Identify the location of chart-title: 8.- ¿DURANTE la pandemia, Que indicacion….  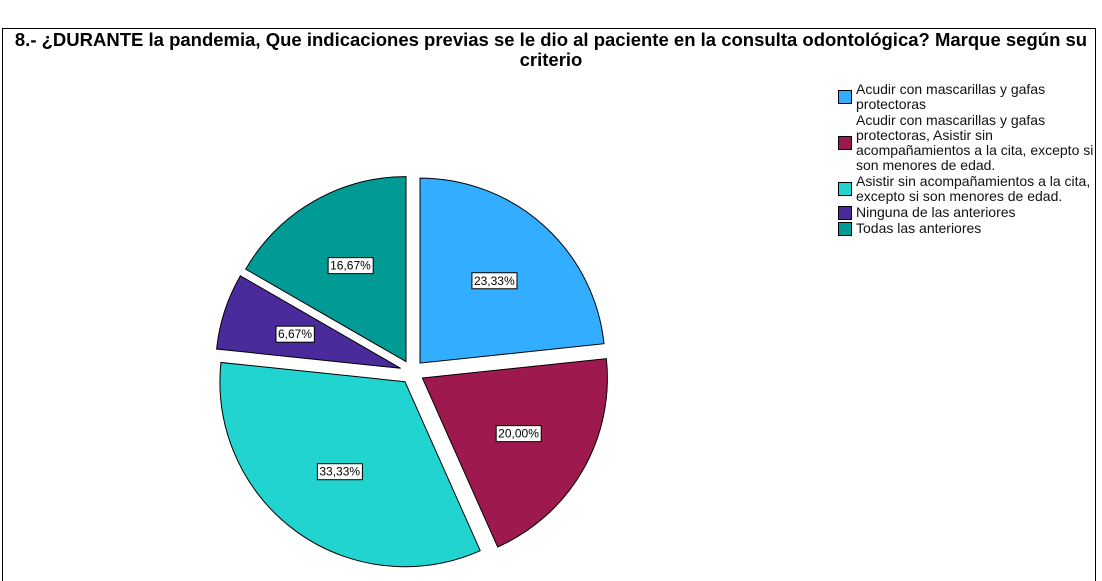
(551, 49).